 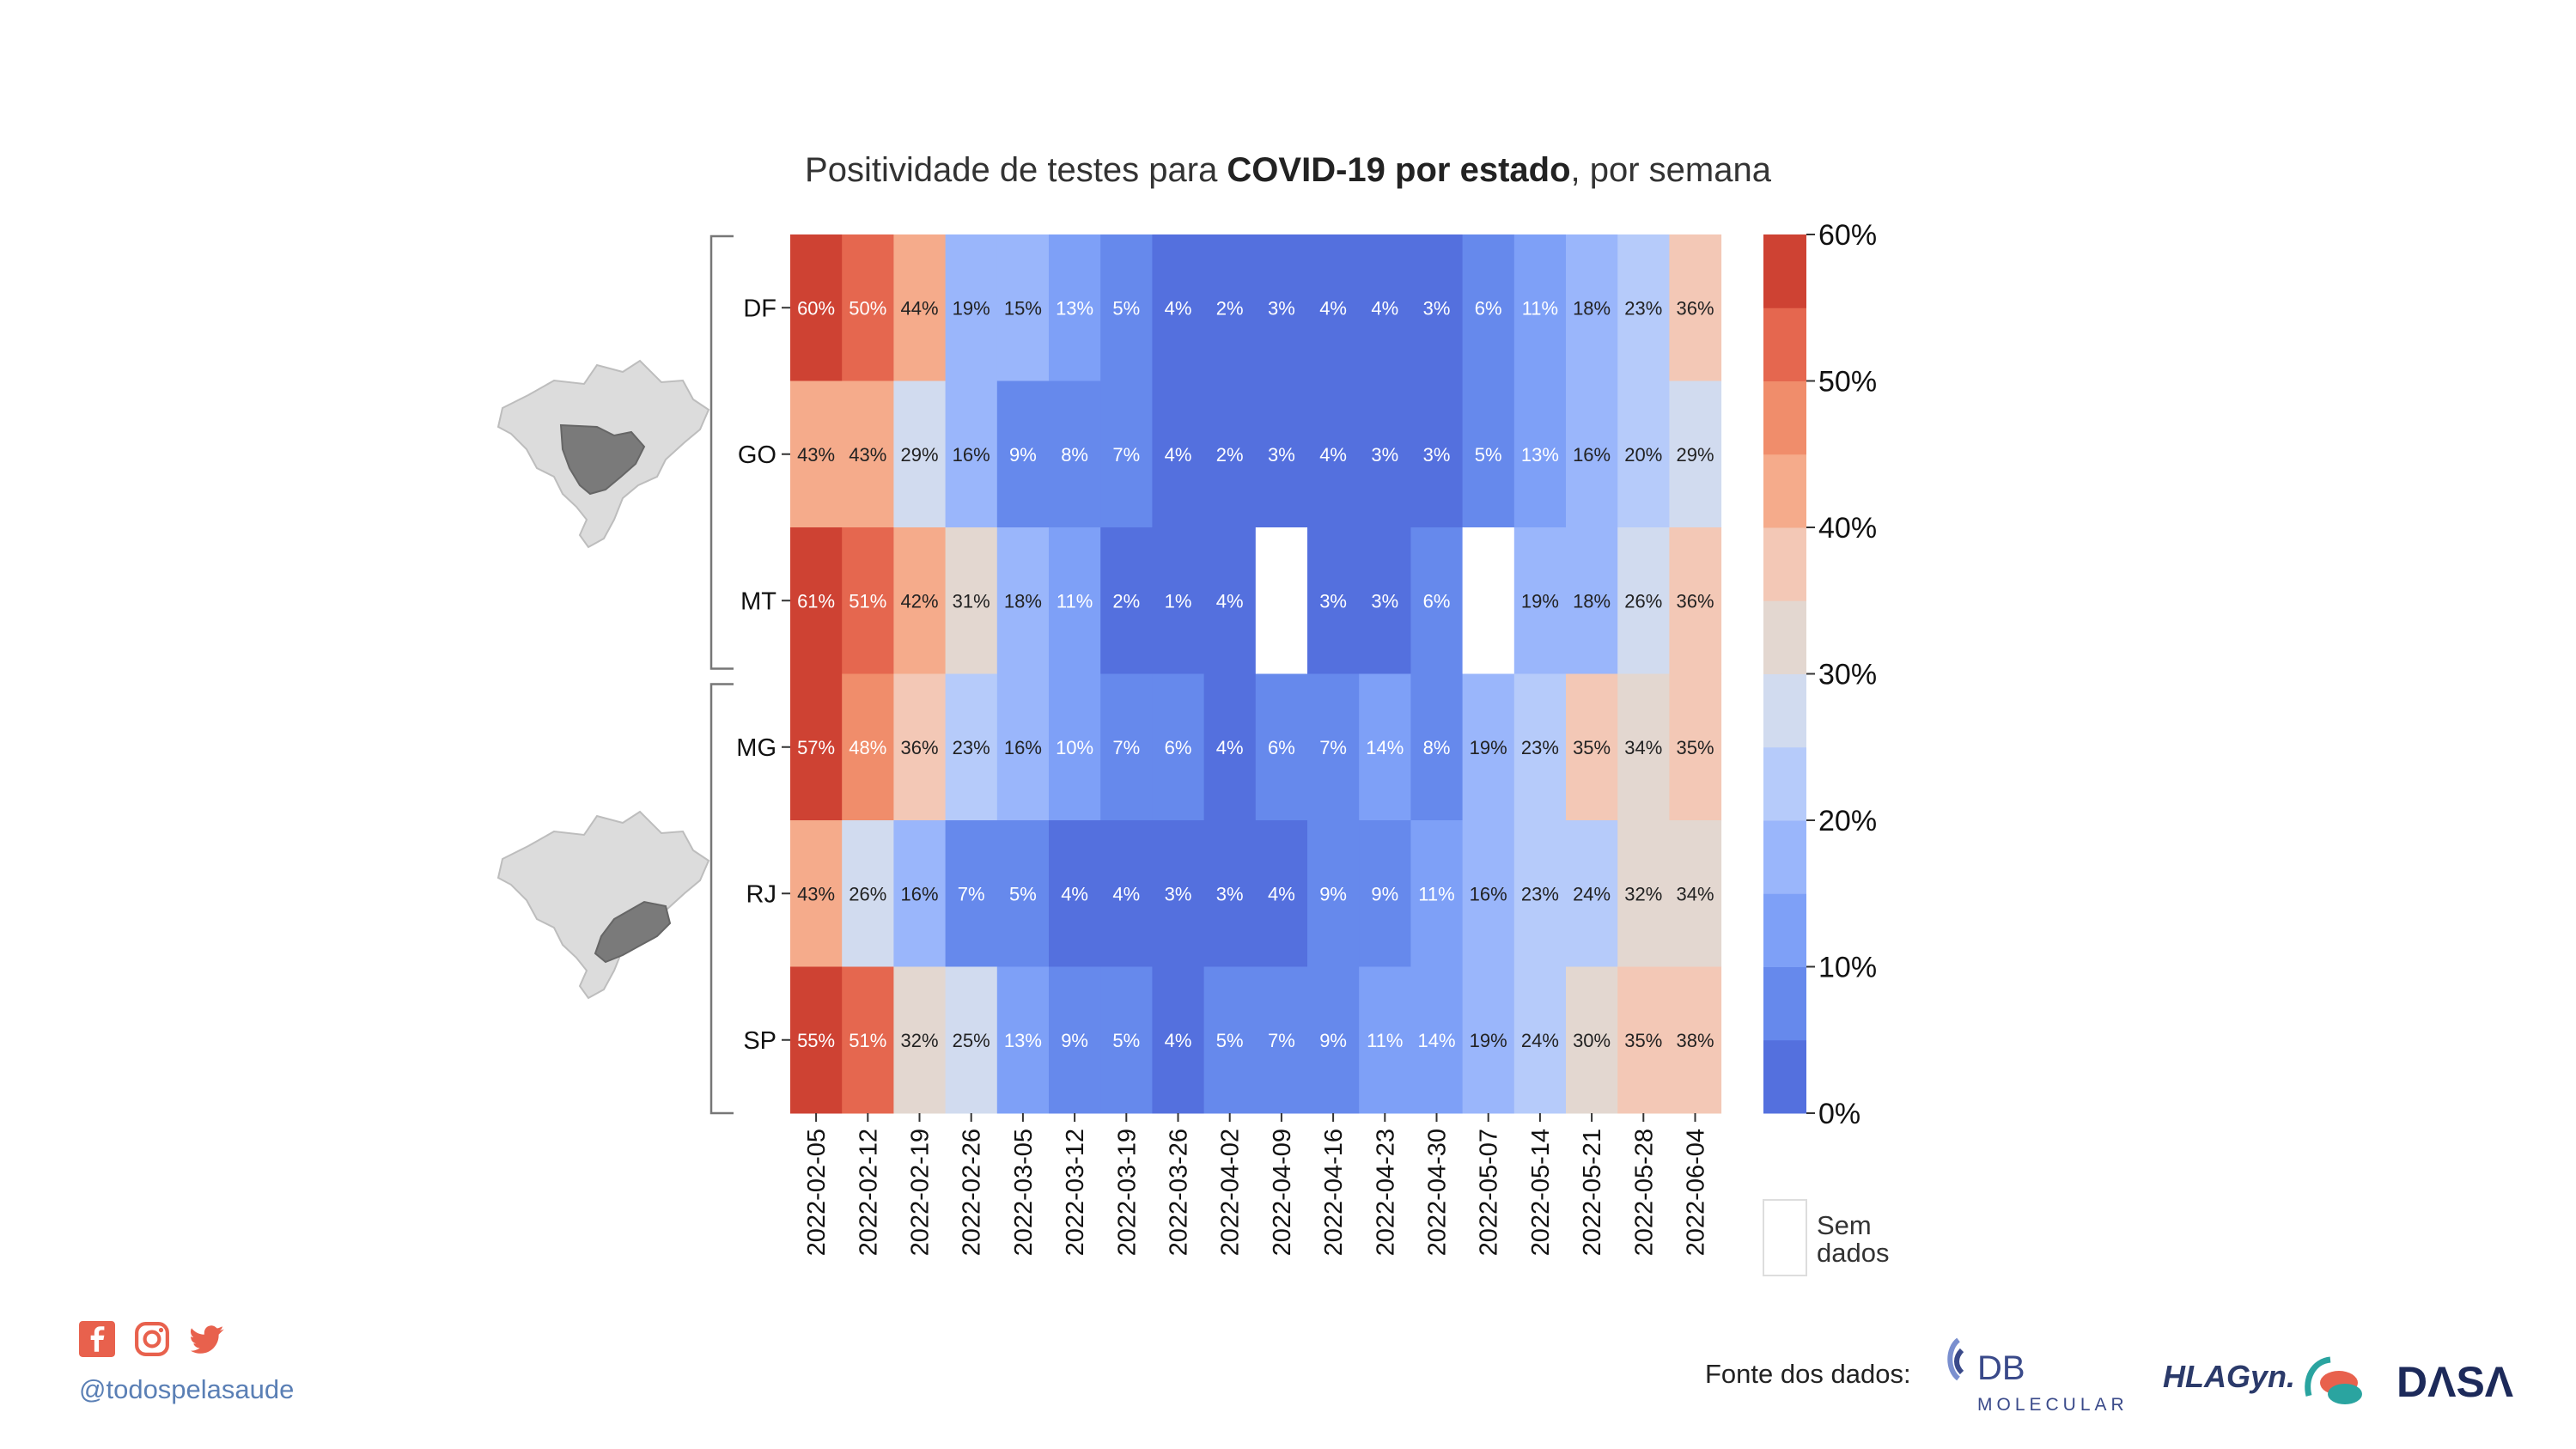 I want to click on cell-value-label: 5%, so click(x=1023, y=893).